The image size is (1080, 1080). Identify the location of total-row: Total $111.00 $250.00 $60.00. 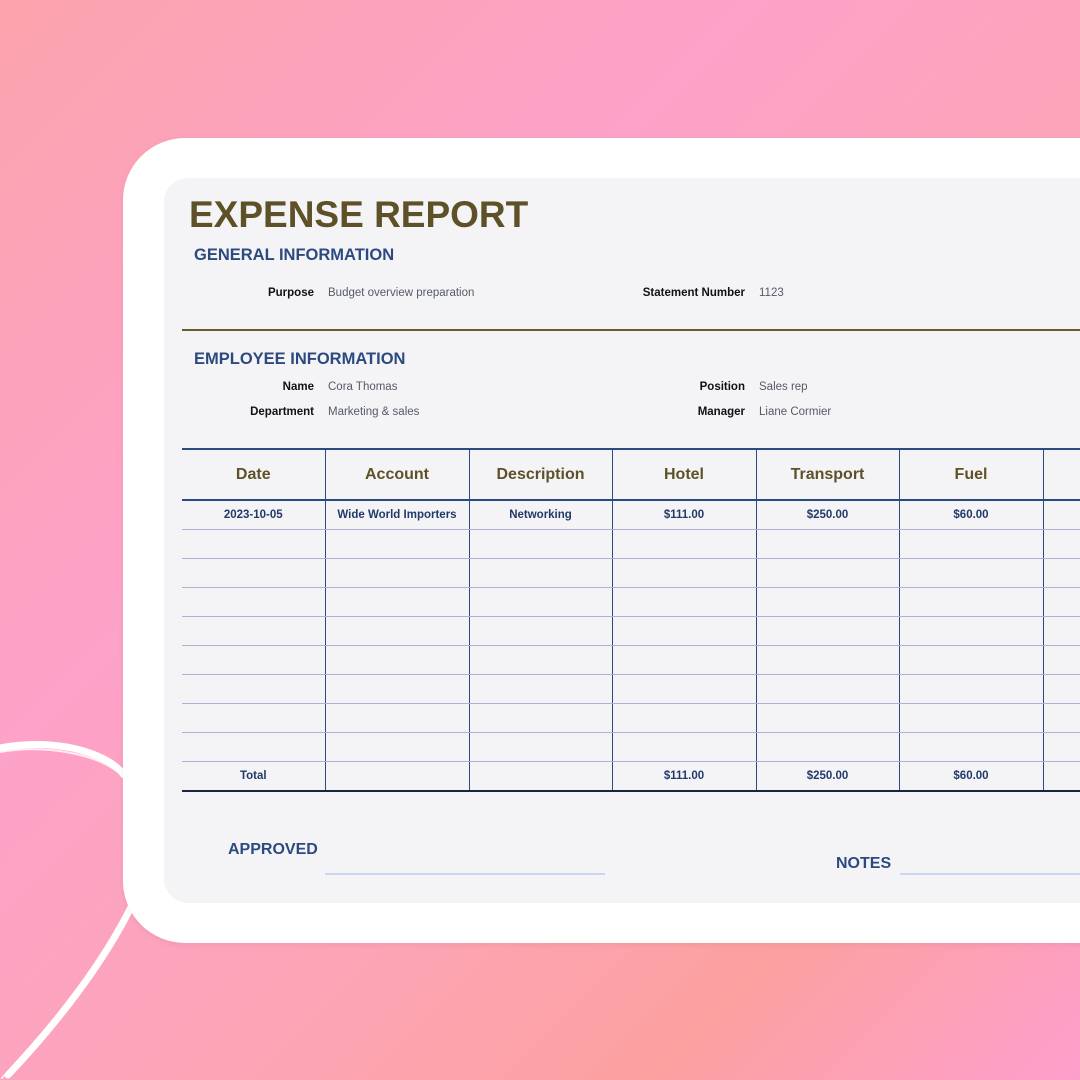
(631, 776).